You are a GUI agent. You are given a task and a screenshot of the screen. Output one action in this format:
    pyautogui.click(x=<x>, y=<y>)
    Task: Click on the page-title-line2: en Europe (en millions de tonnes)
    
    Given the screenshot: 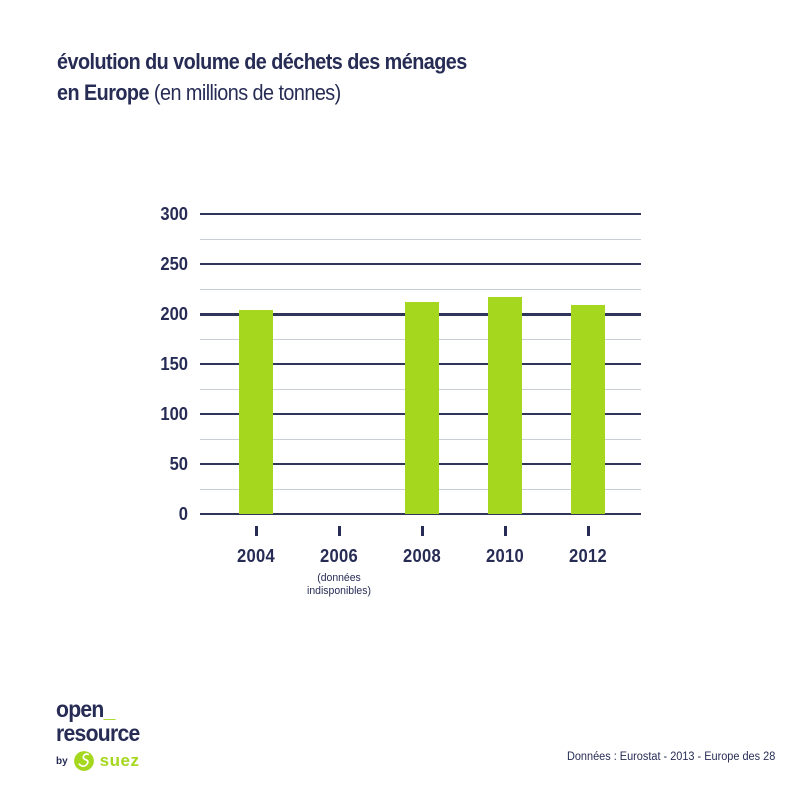 What is the action you would take?
    pyautogui.click(x=262, y=92)
    